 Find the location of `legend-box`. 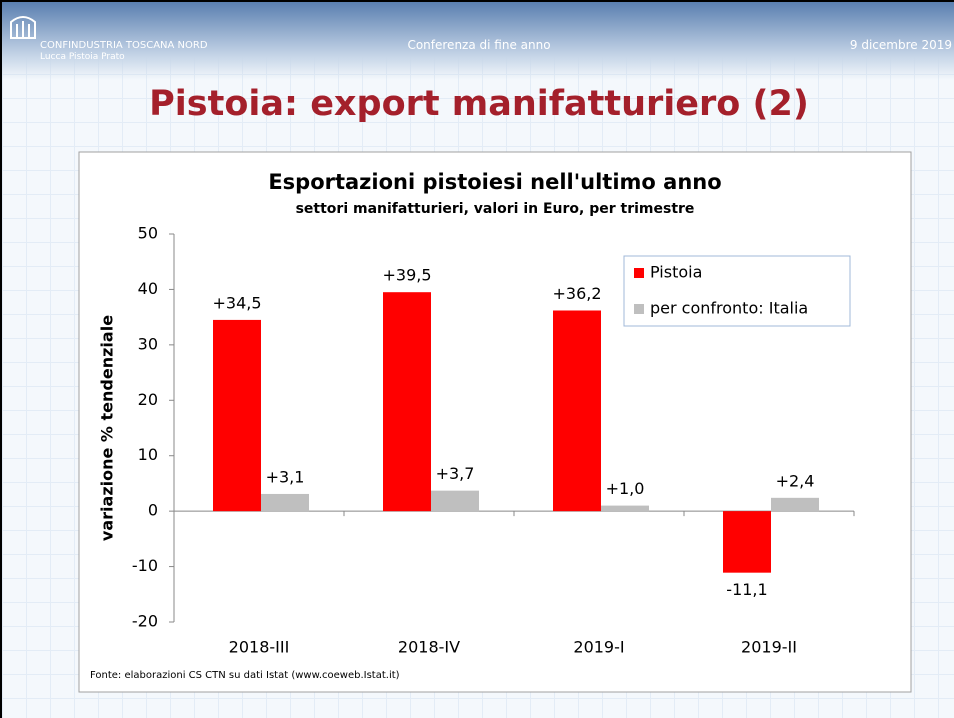

legend-box is located at coordinates (737, 291).